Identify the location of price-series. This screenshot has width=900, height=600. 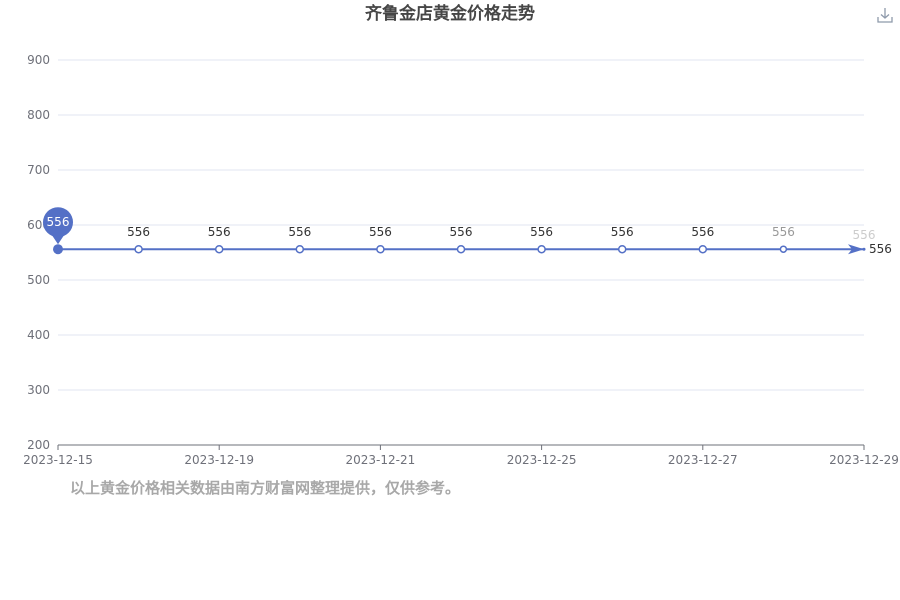
(459, 249).